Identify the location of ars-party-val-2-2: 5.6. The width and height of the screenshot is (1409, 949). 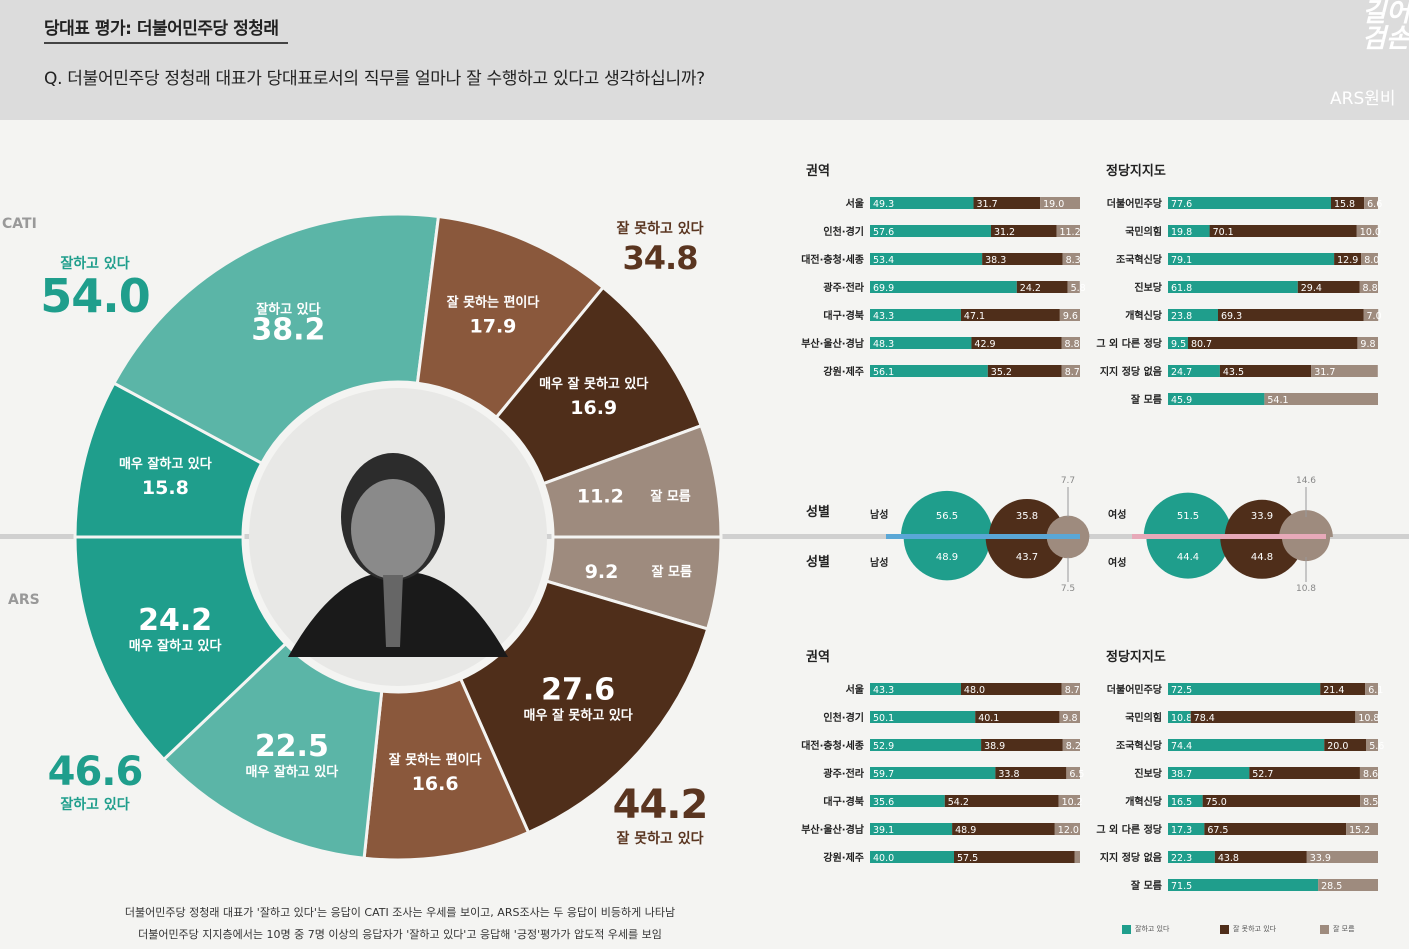
(1376, 746).